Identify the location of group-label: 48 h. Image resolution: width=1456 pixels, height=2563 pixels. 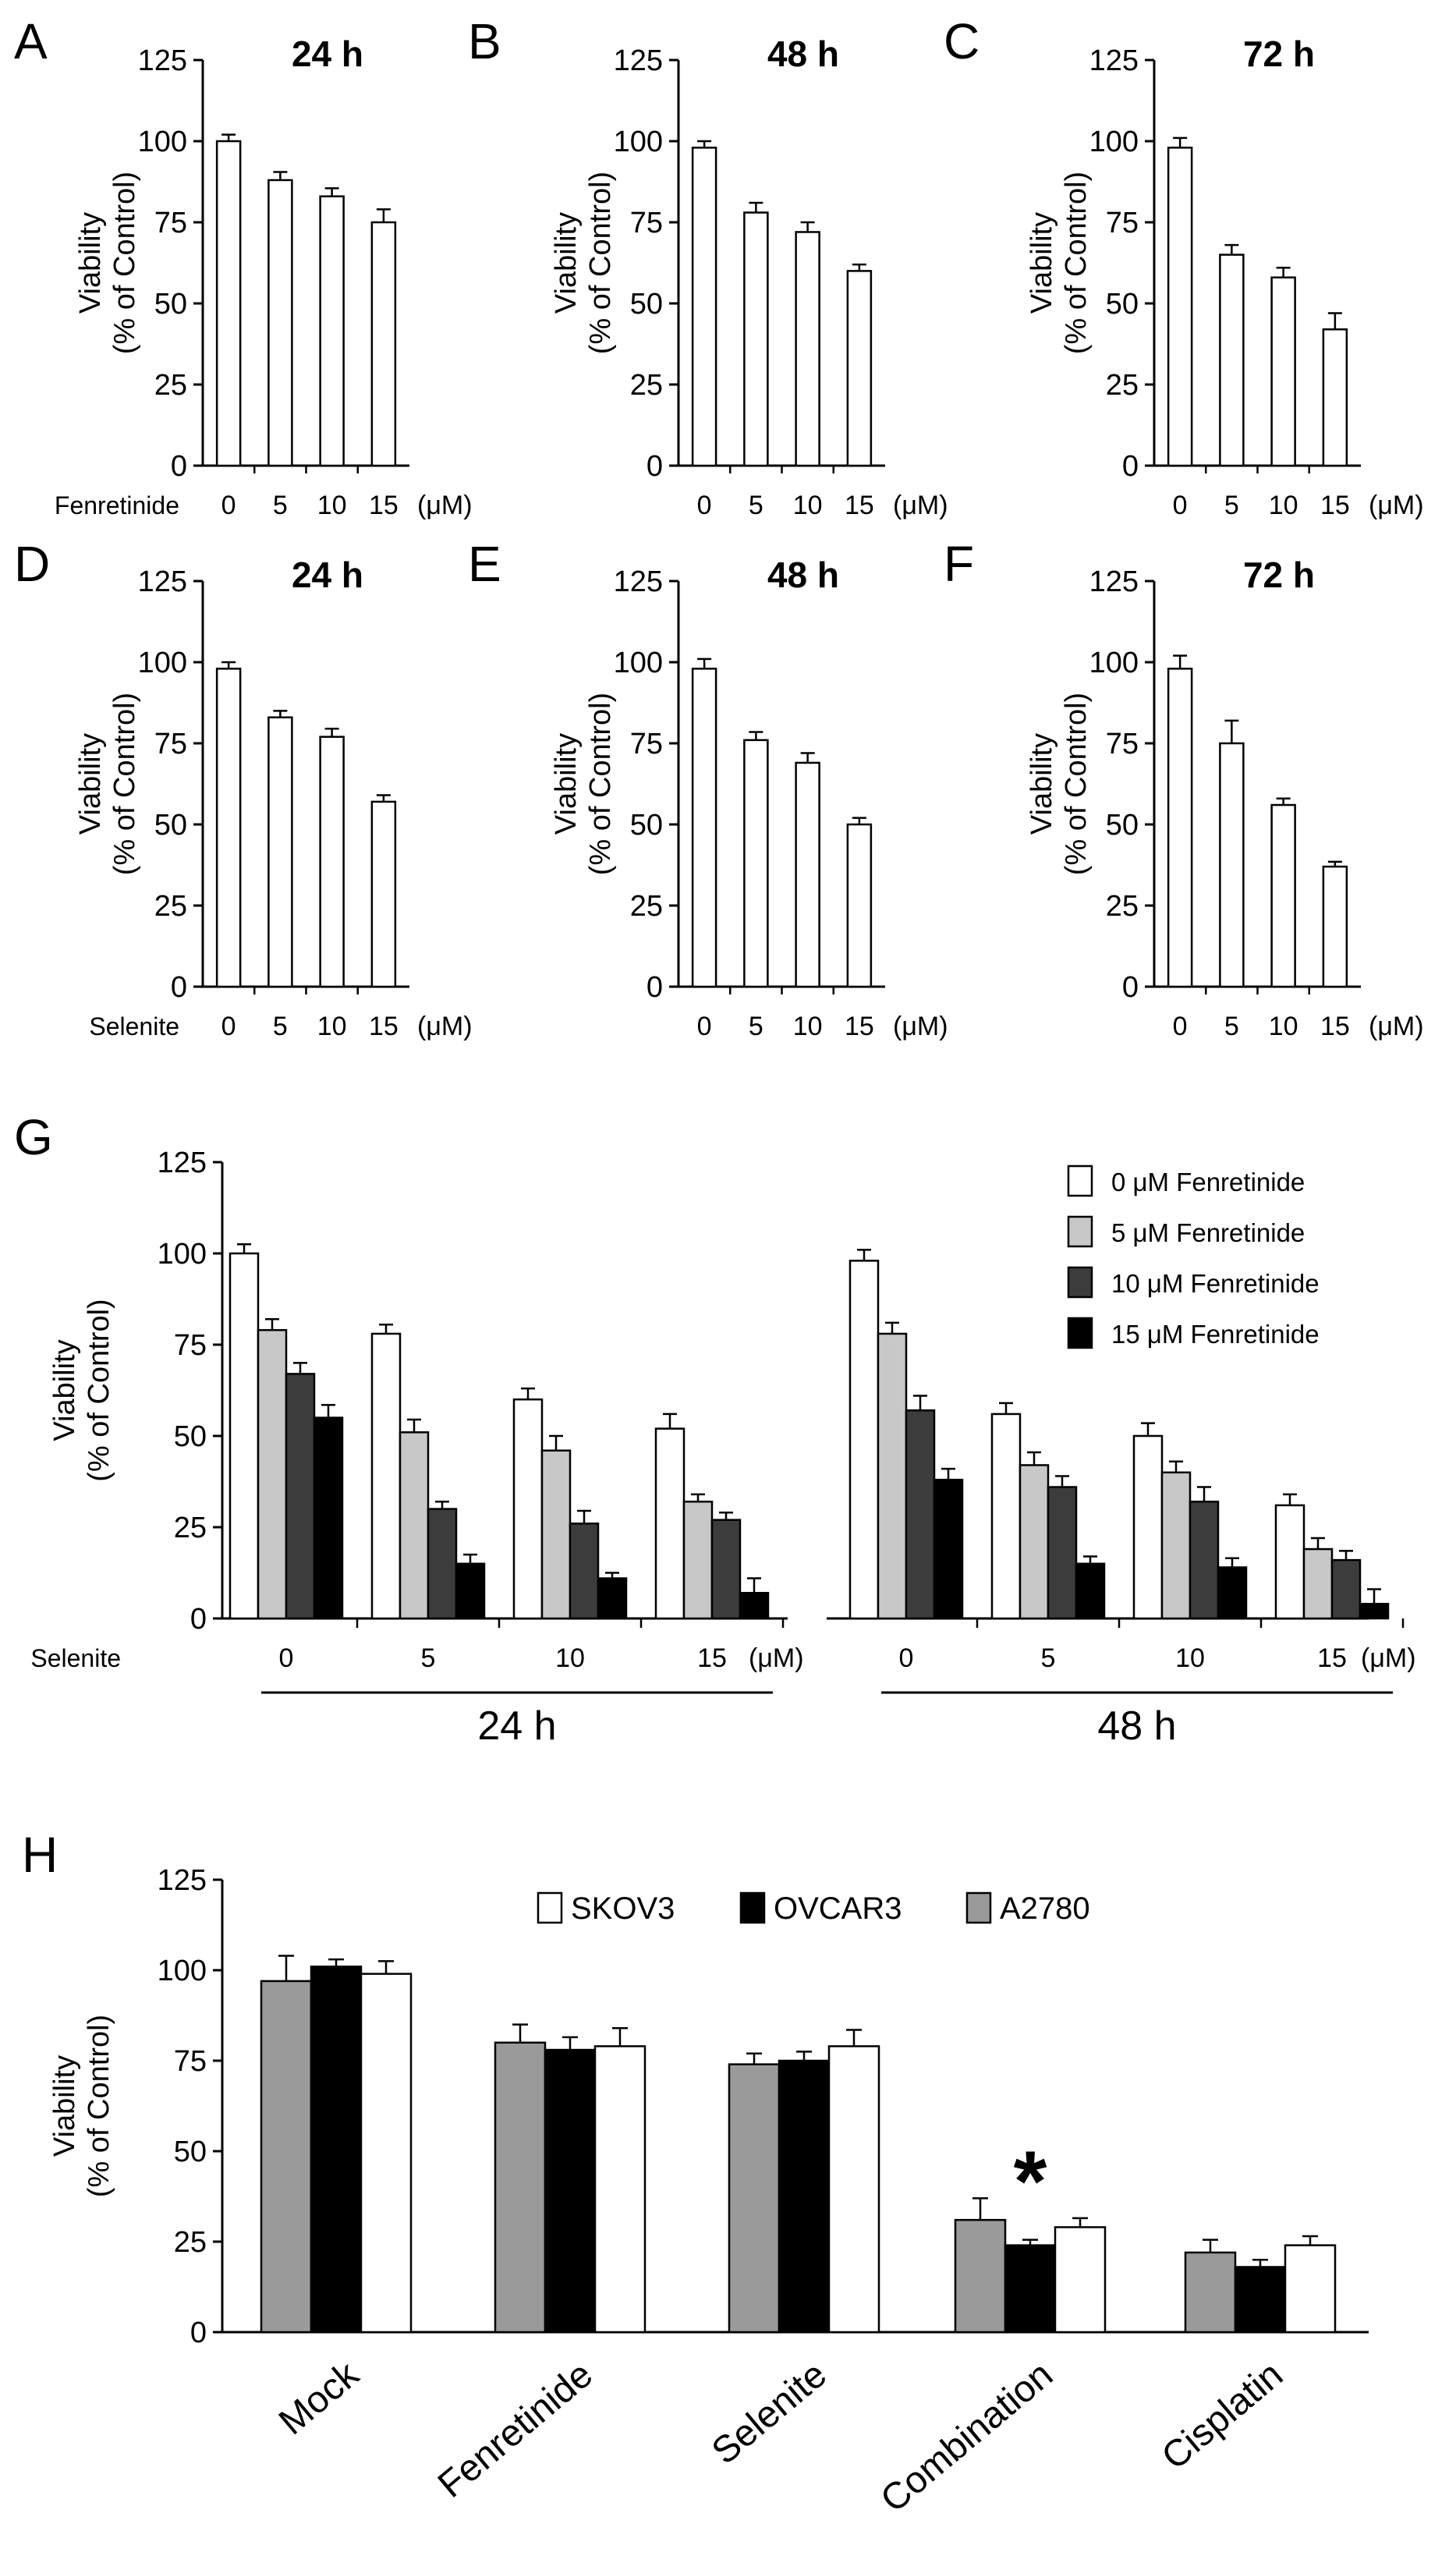
(1136, 1726).